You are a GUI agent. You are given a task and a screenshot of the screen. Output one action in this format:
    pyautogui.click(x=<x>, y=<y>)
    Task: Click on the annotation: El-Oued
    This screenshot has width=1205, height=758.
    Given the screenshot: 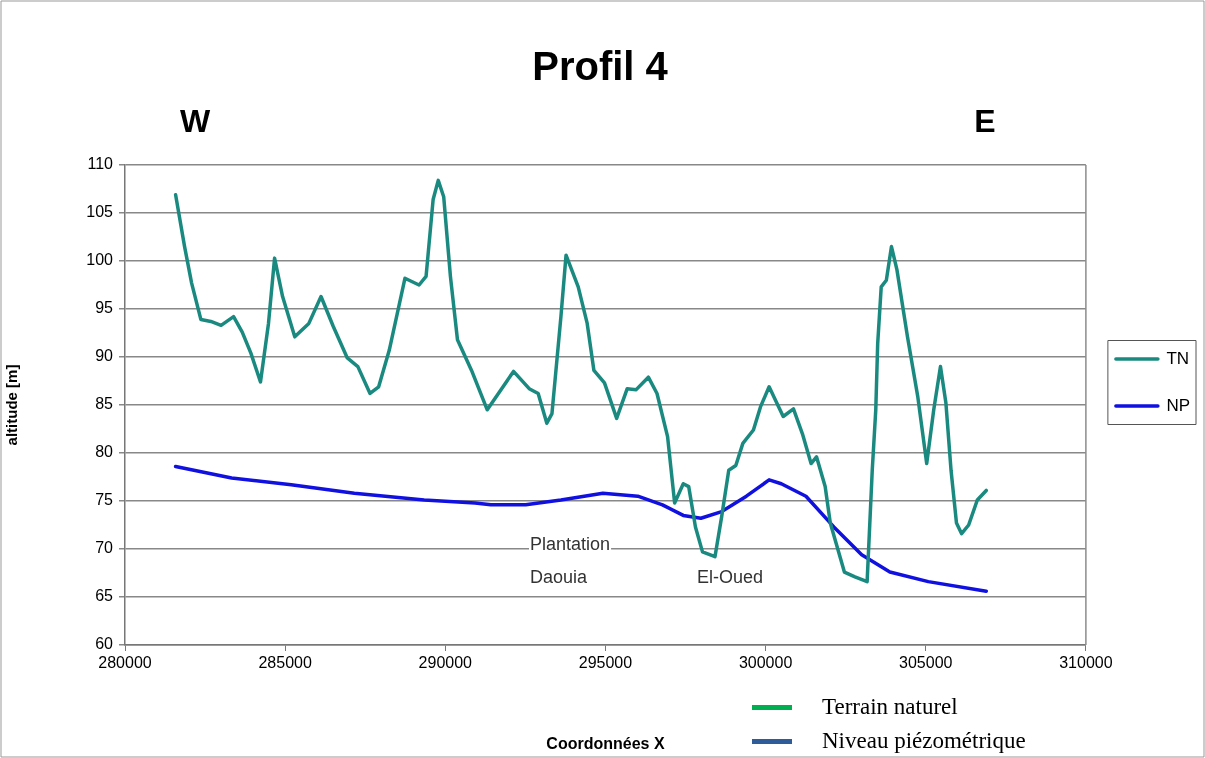 What is the action you would take?
    pyautogui.click(x=730, y=576)
    